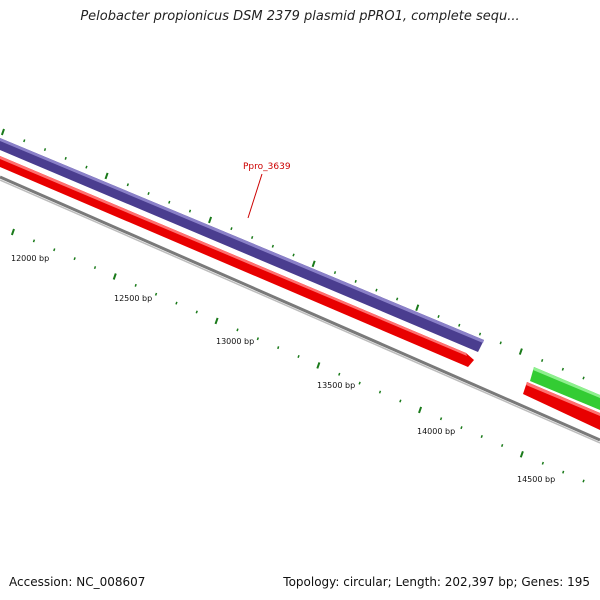  I want to click on tick-label-13000: 13000 bp, so click(235, 341).